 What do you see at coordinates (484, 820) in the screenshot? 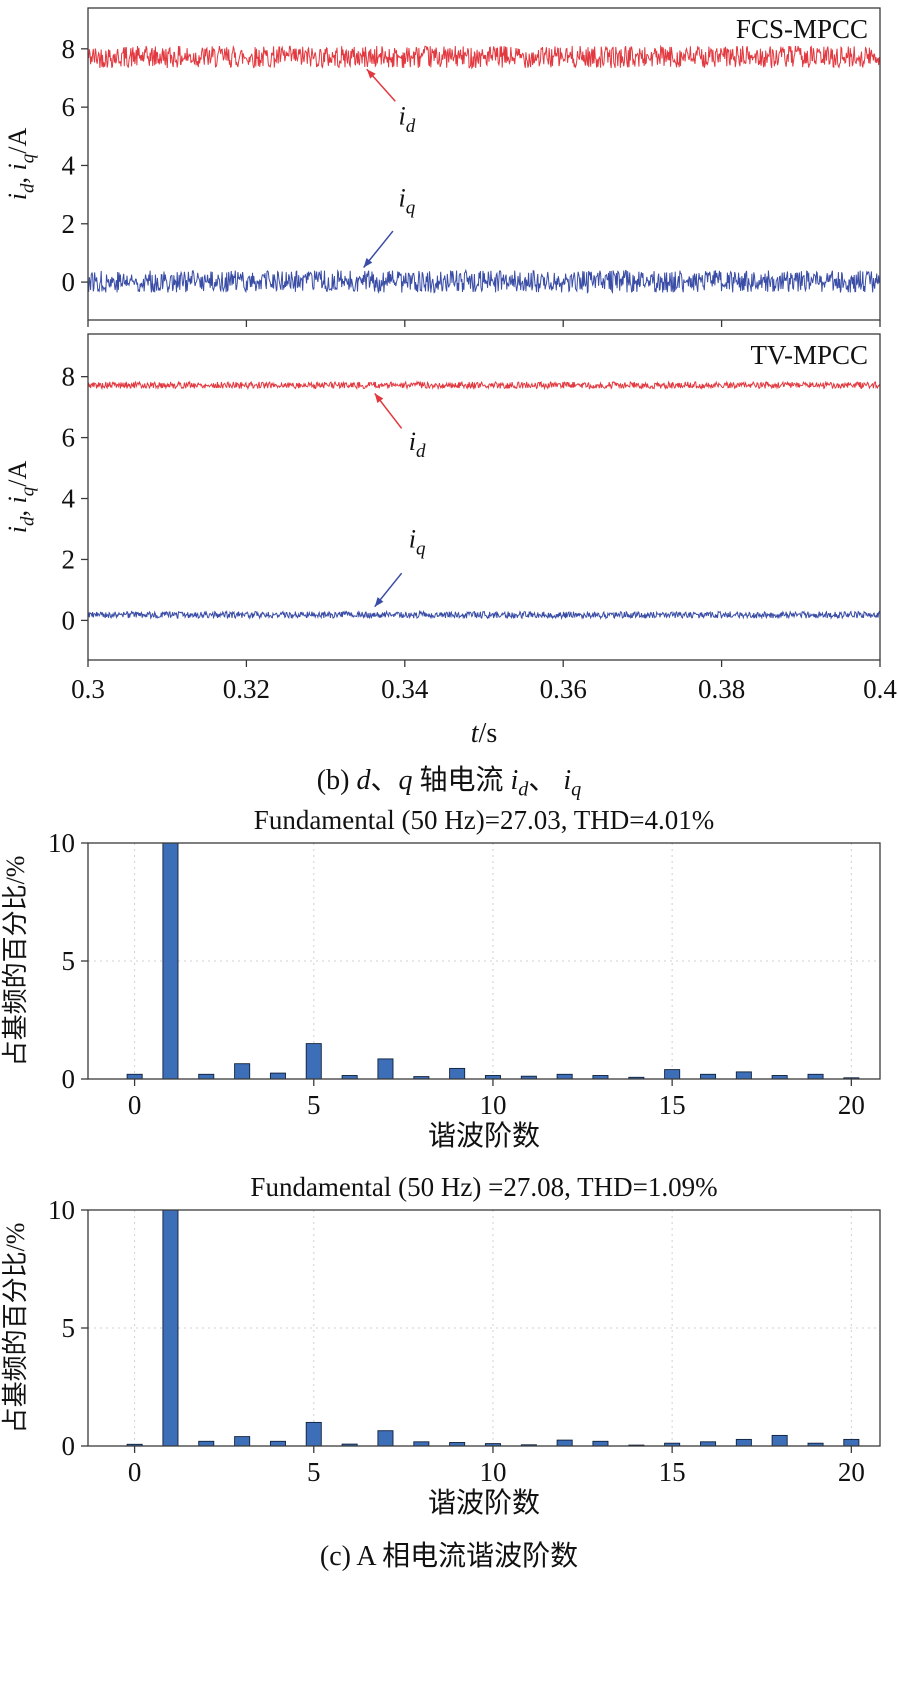
I see `chart-title: Fundamental (50 Hz)=27.03, THD=4.01%` at bounding box center [484, 820].